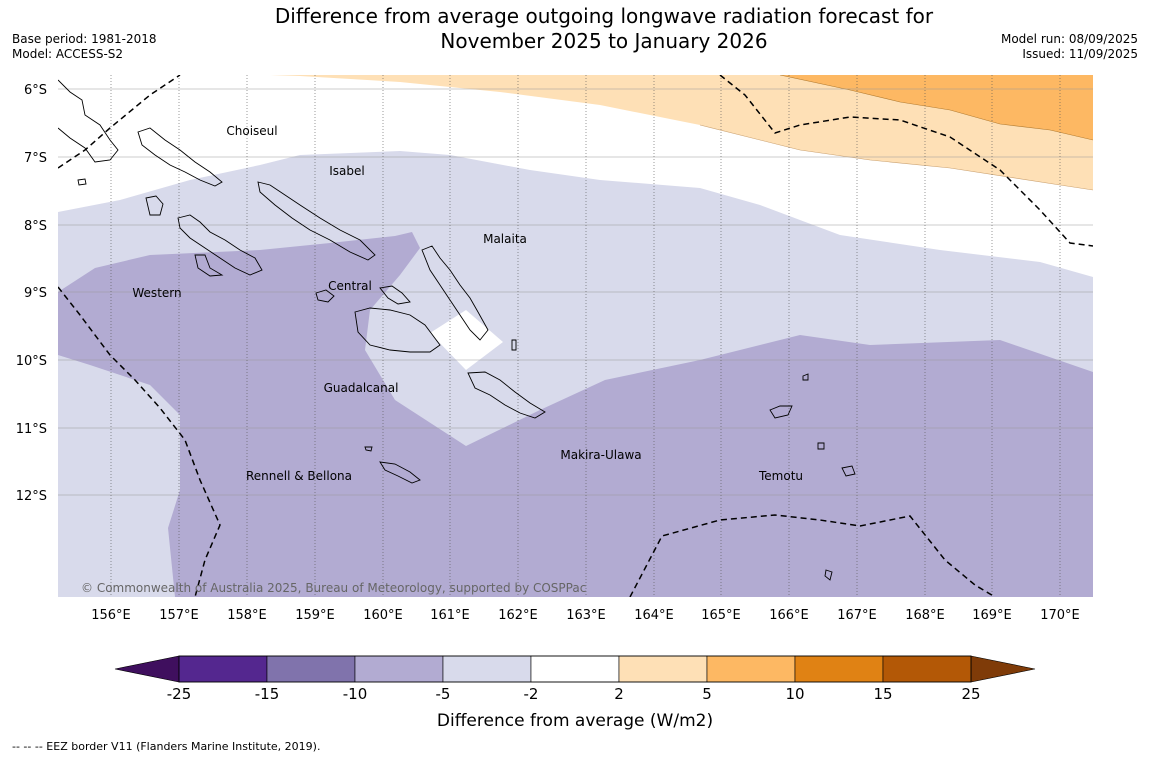  Describe the element at coordinates (443, 694) in the screenshot. I see `colorbar-tick-label: -5` at that location.